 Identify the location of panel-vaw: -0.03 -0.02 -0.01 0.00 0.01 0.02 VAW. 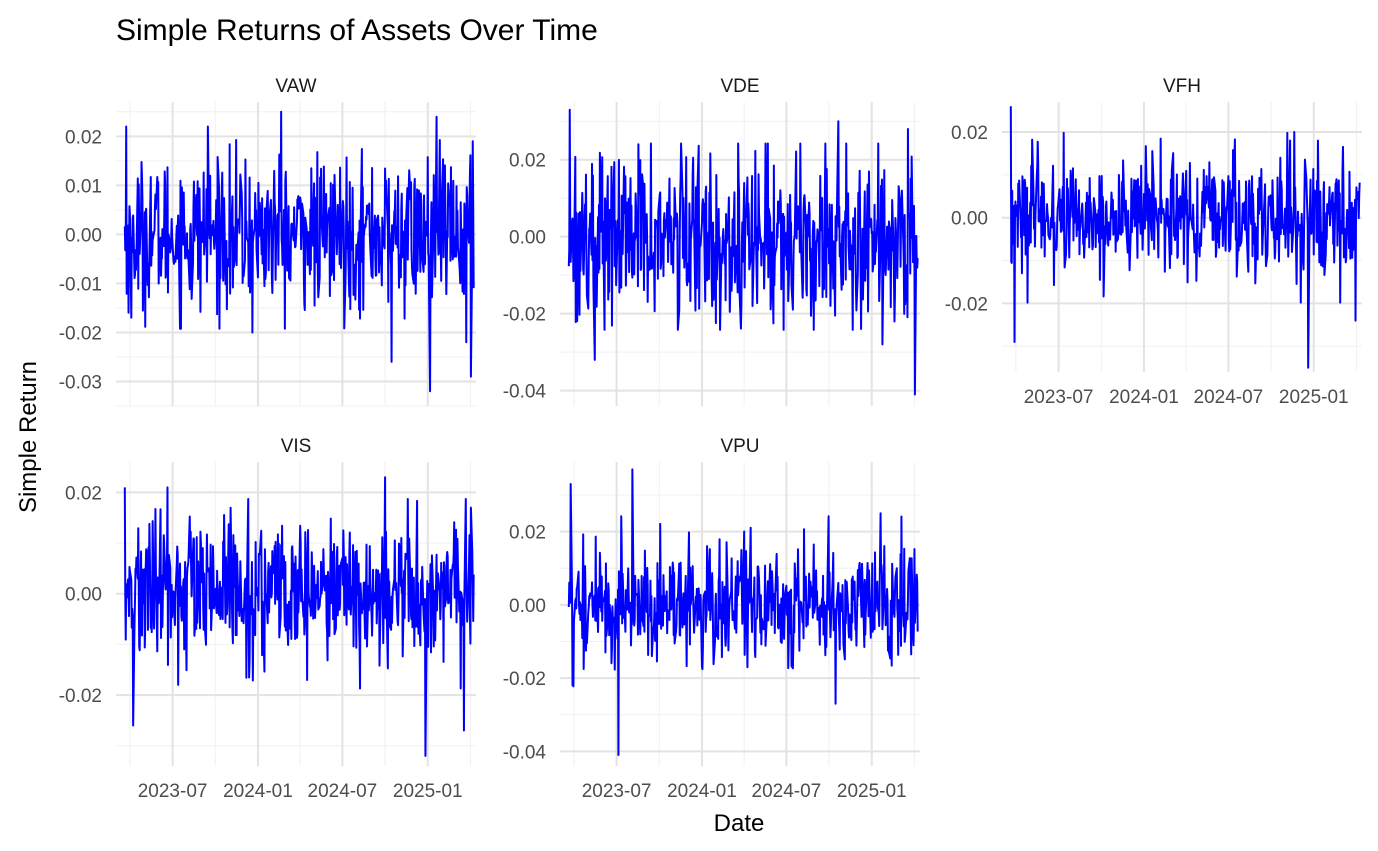
(267, 241).